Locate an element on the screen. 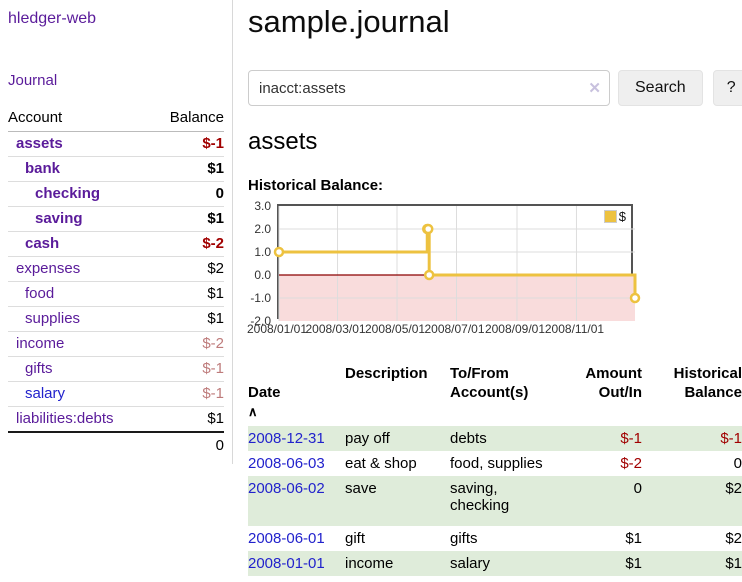  accounts-table-header: Account Balance is located at coordinates (116, 119).